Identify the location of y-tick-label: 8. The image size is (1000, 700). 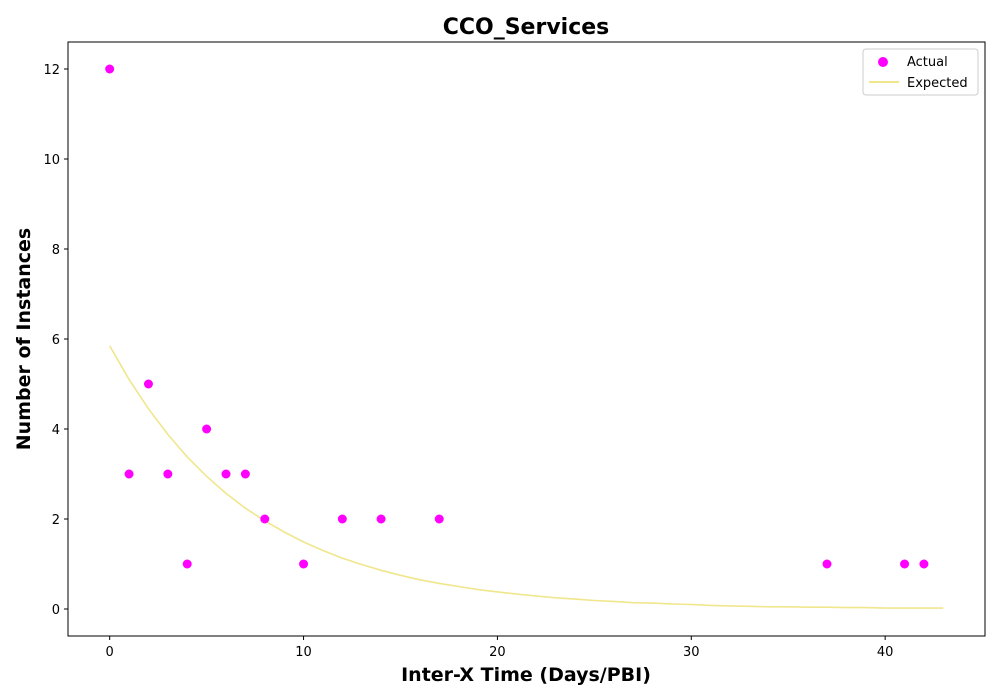
(56, 250).